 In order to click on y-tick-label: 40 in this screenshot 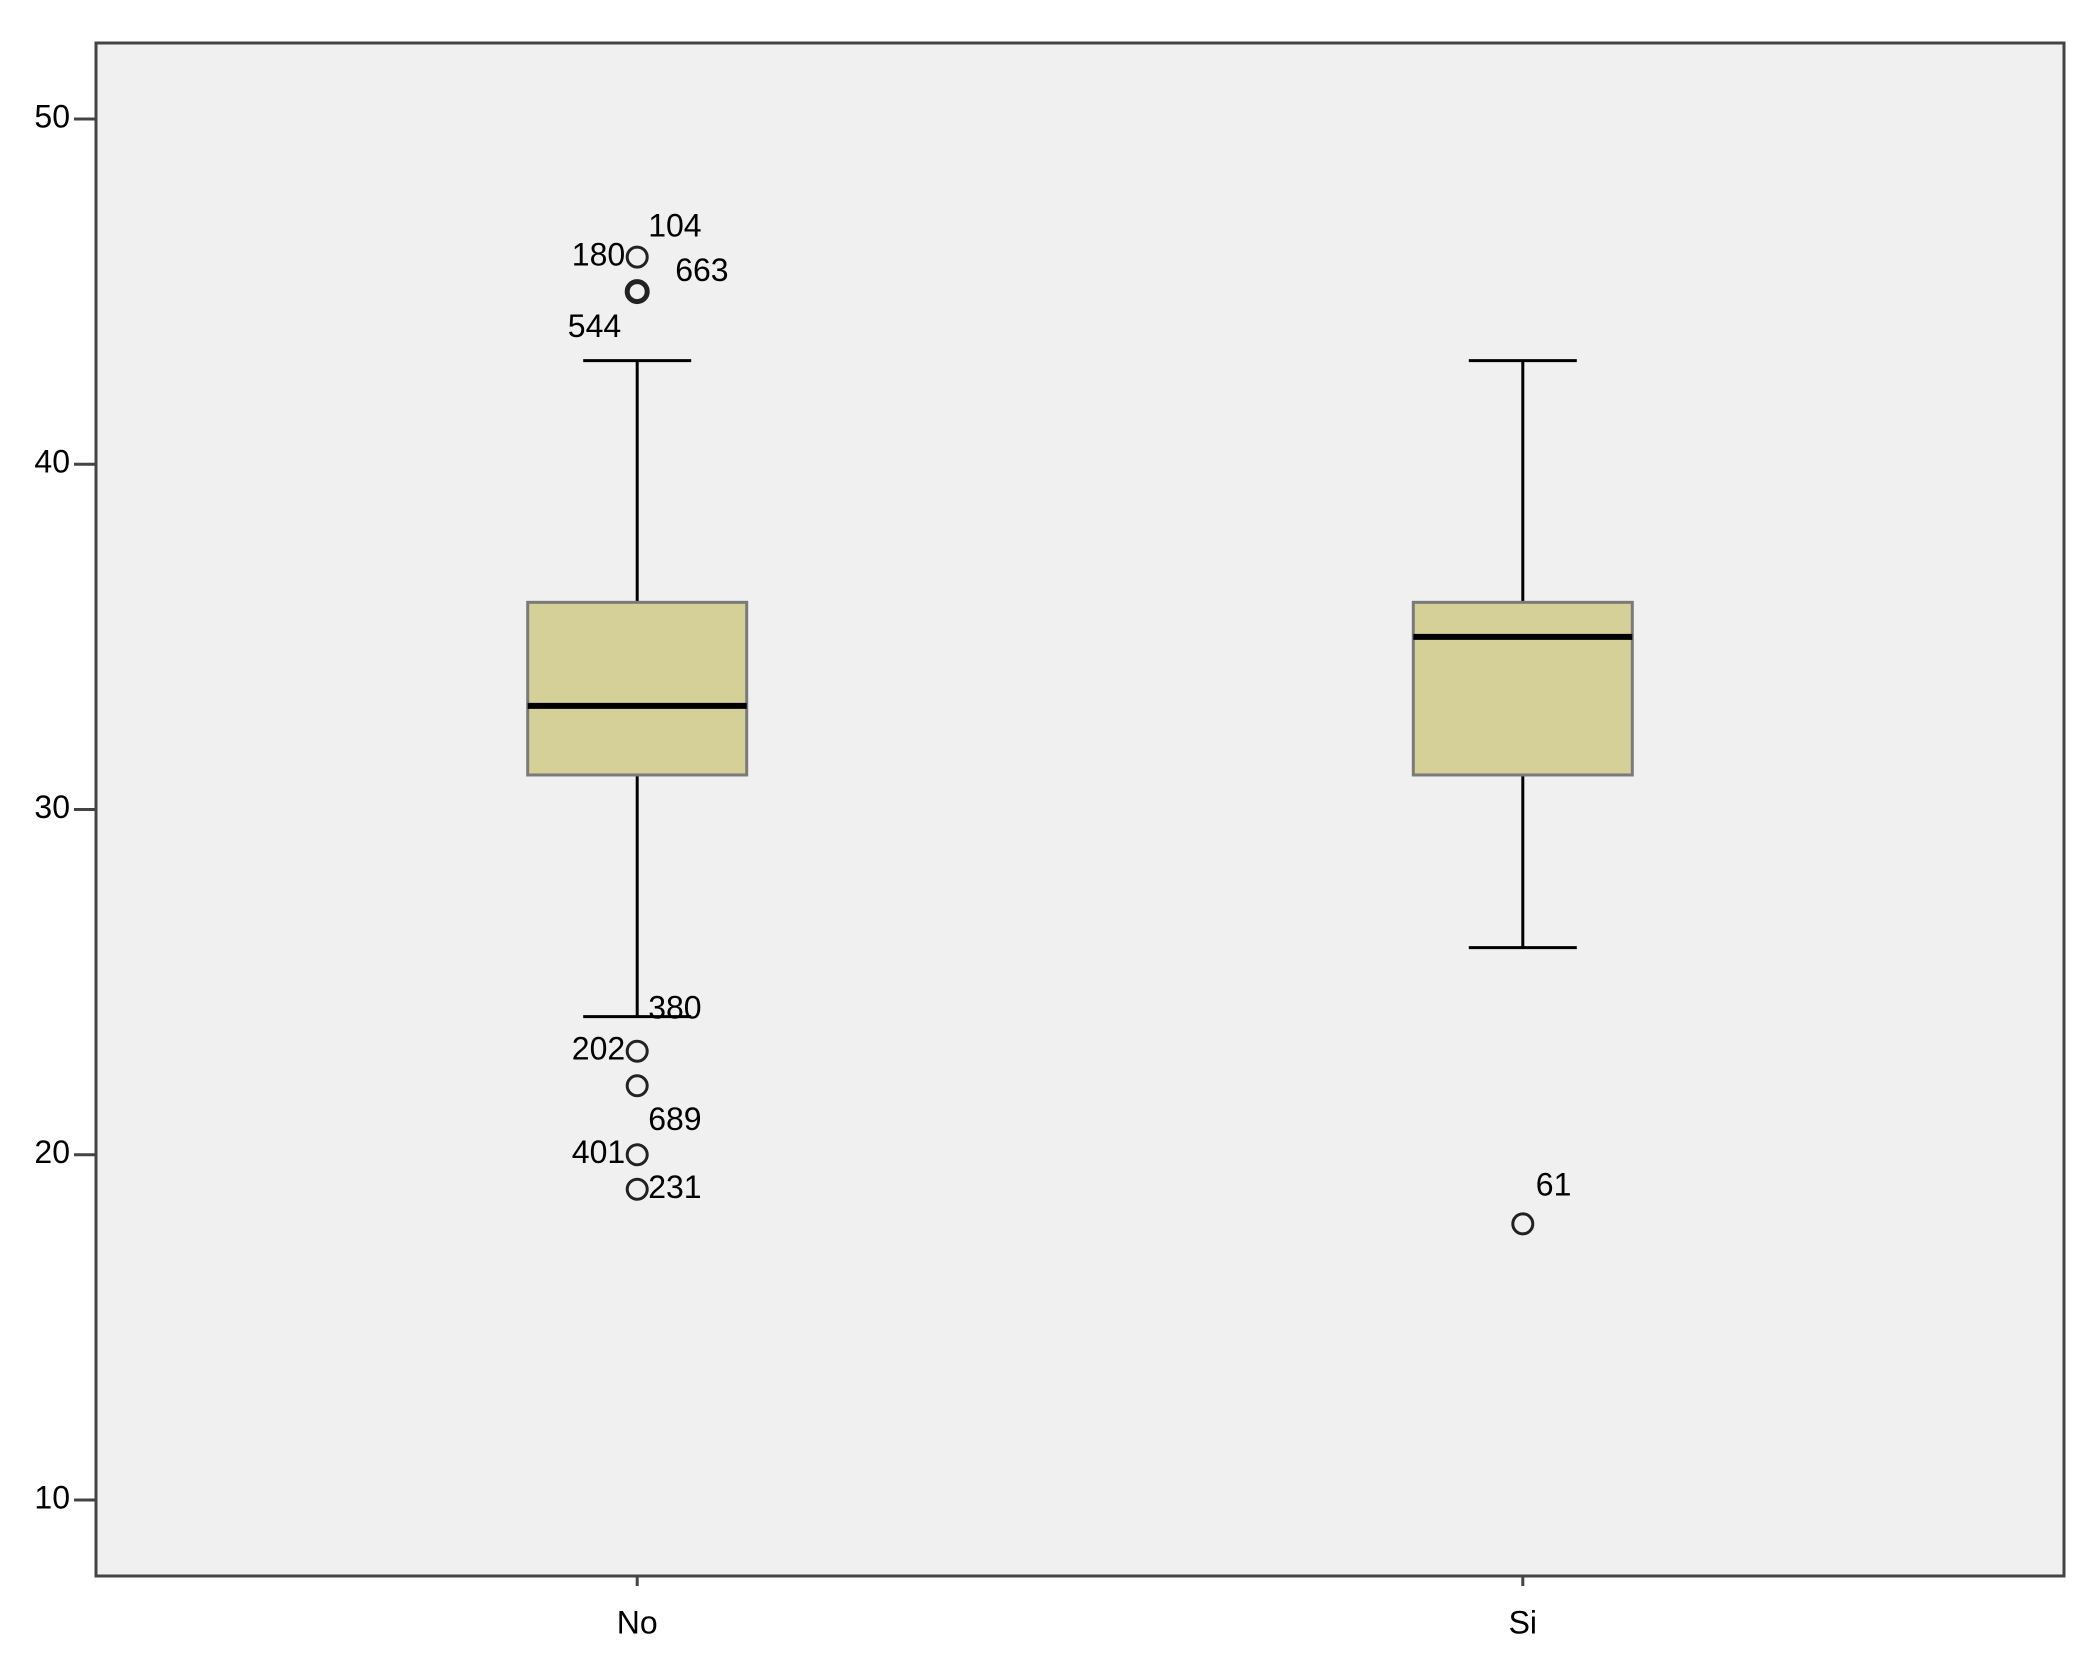, I will do `click(52, 462)`.